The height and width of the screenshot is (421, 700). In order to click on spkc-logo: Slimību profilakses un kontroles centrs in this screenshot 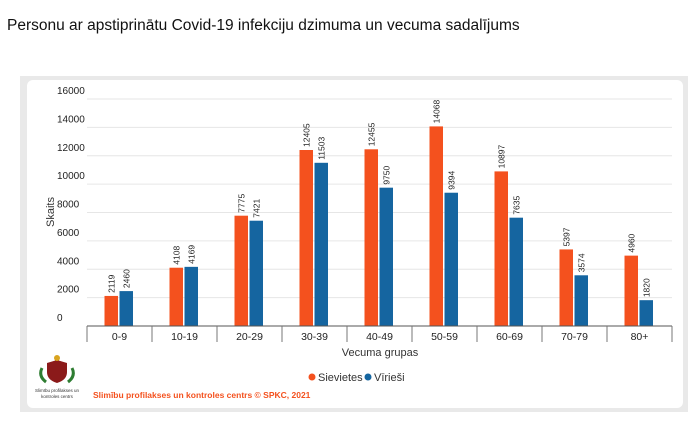, I will do `click(57, 377)`.